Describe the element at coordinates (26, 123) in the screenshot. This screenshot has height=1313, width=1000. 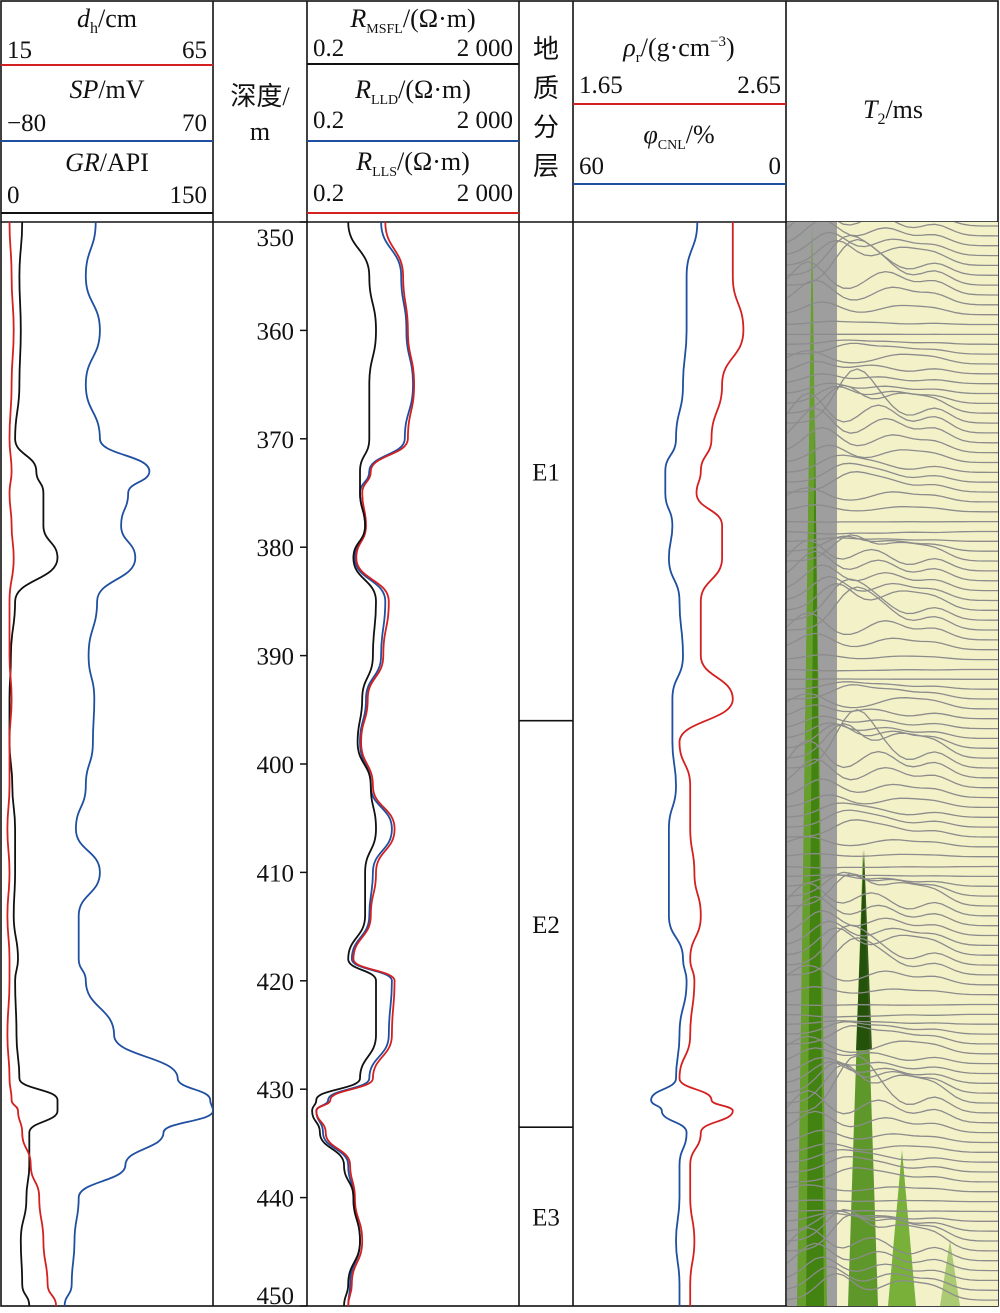
I see `sp-min: −80` at that location.